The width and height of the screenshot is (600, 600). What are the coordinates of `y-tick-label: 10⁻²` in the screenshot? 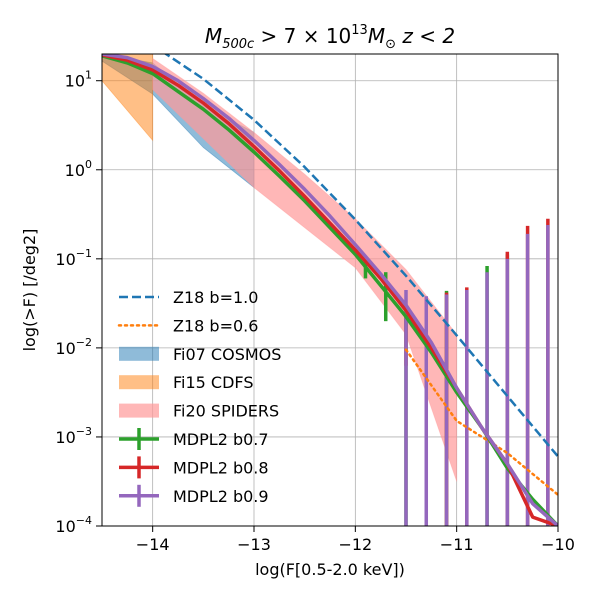 It's located at (73, 347).